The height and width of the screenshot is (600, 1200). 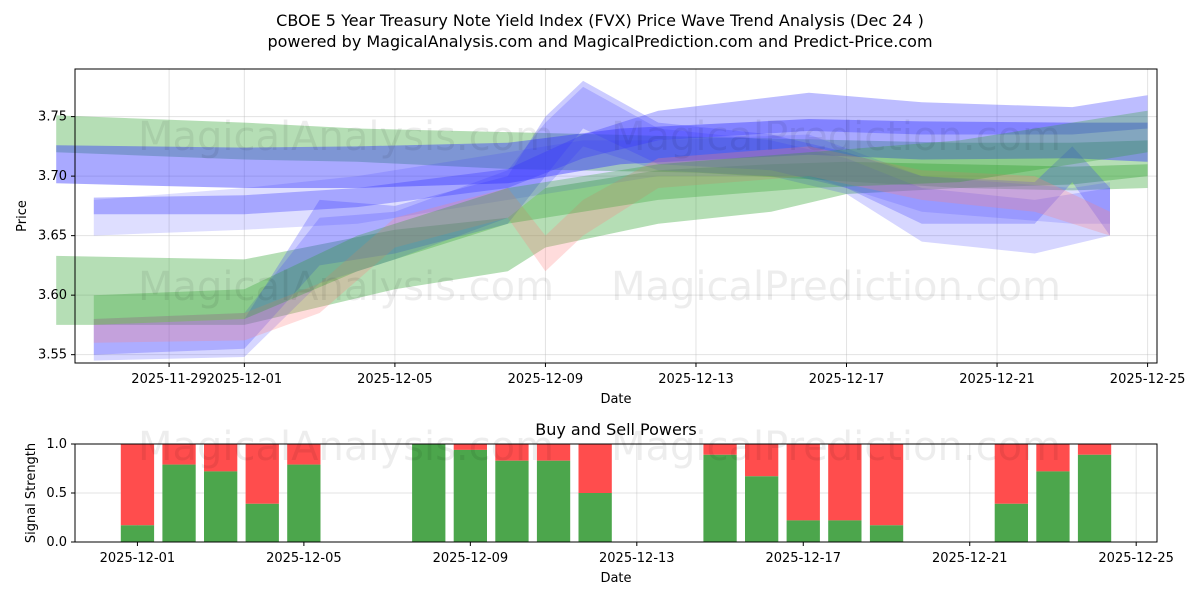 I want to click on price-x-tick-label: 2025-12-17, so click(x=847, y=379).